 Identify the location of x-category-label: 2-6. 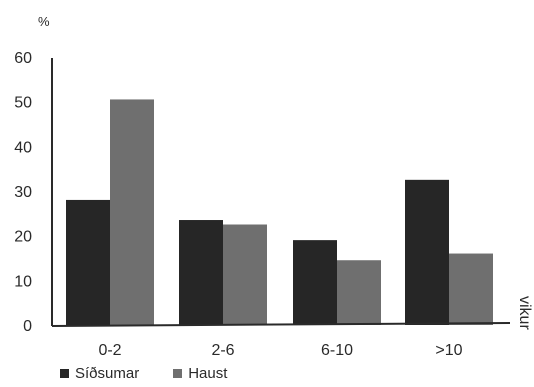
(222, 350).